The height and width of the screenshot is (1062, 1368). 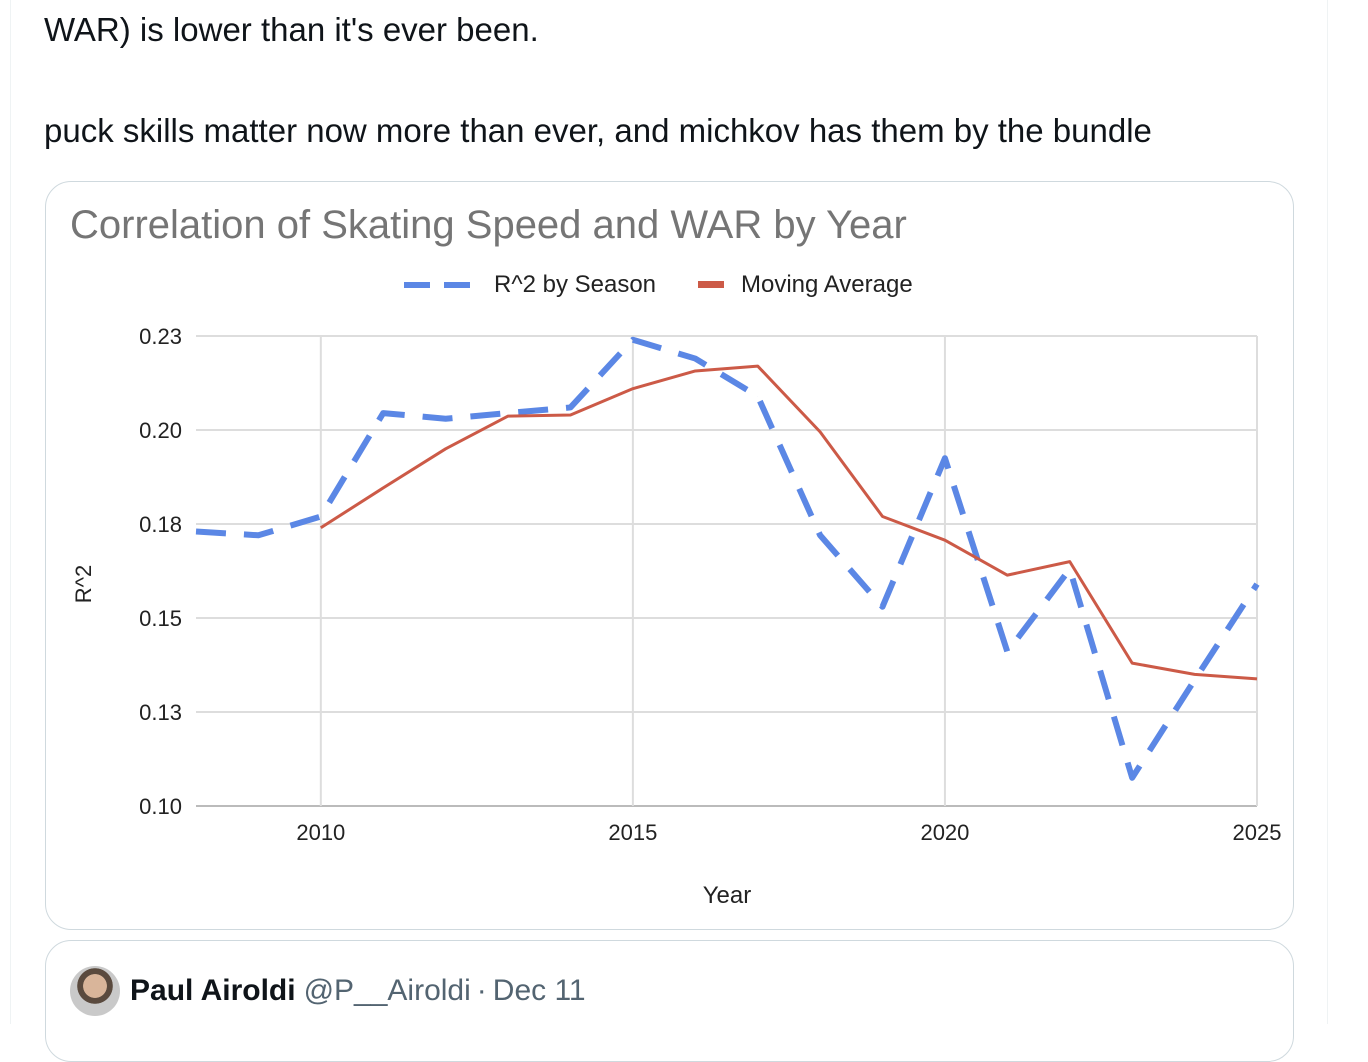 I want to click on author-name: Paul Airoldi, so click(x=213, y=991).